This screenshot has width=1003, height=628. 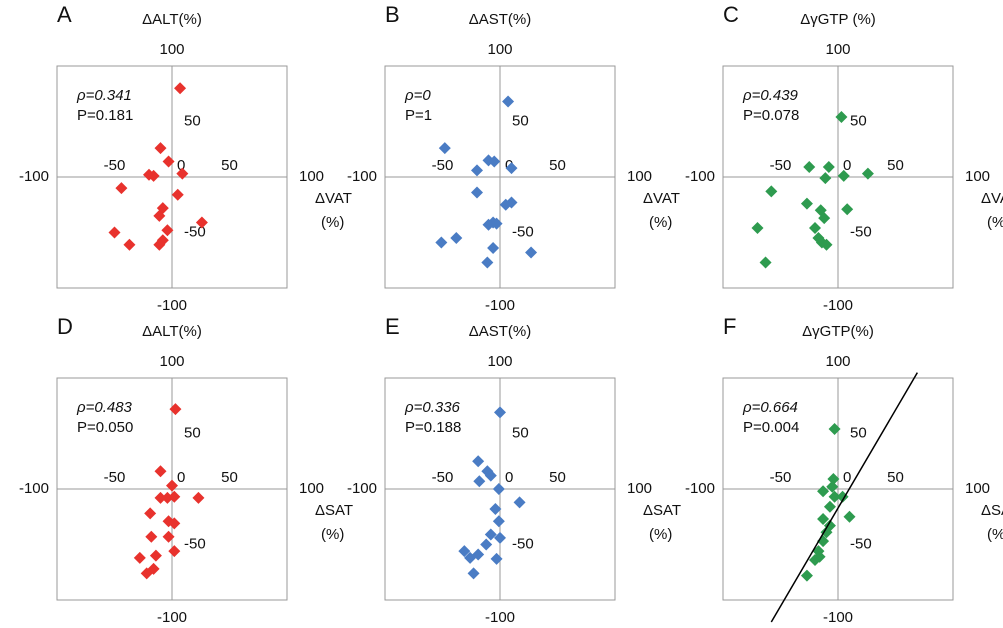 What do you see at coordinates (392, 326) in the screenshot?
I see `panel-letter: E` at bounding box center [392, 326].